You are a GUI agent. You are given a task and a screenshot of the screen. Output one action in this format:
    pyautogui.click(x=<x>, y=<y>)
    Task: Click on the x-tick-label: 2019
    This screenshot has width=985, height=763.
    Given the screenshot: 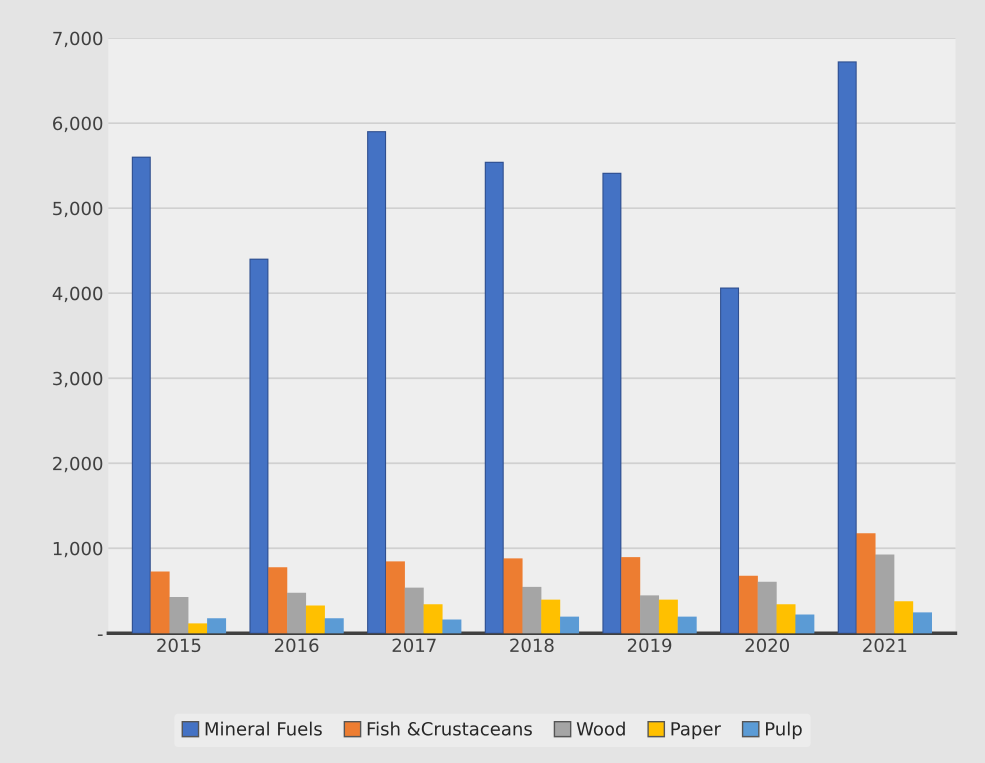 What is the action you would take?
    pyautogui.click(x=650, y=645)
    